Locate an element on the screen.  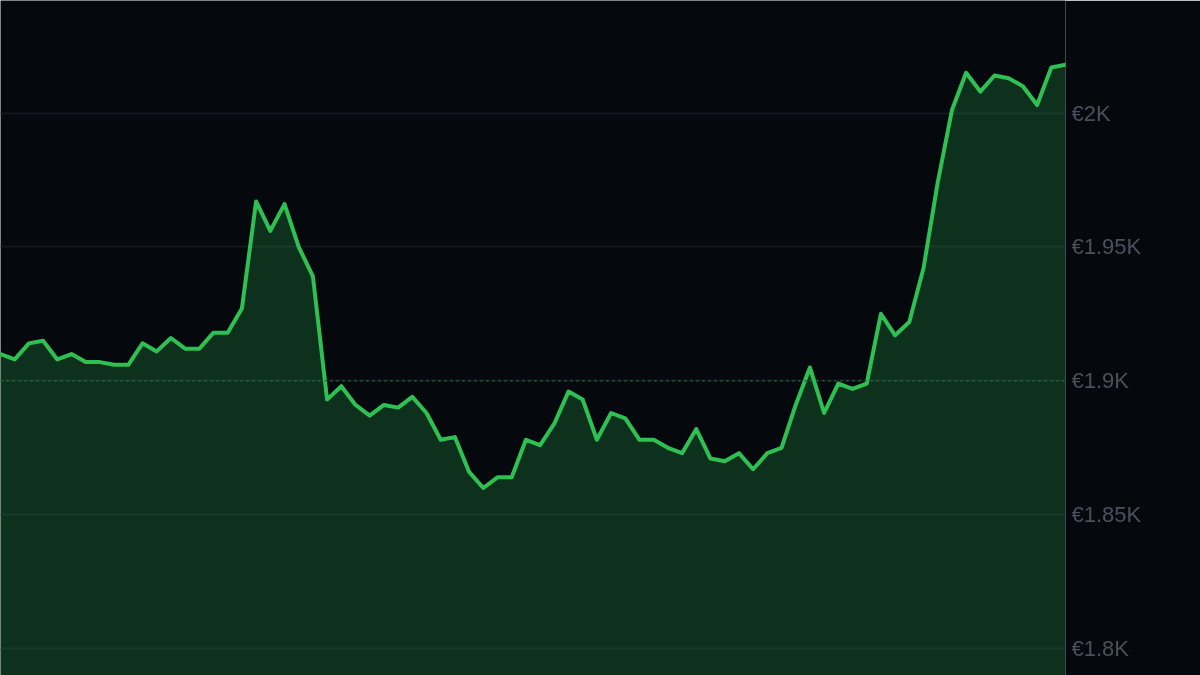
y-tick-label: €1.9K is located at coordinates (1100, 381).